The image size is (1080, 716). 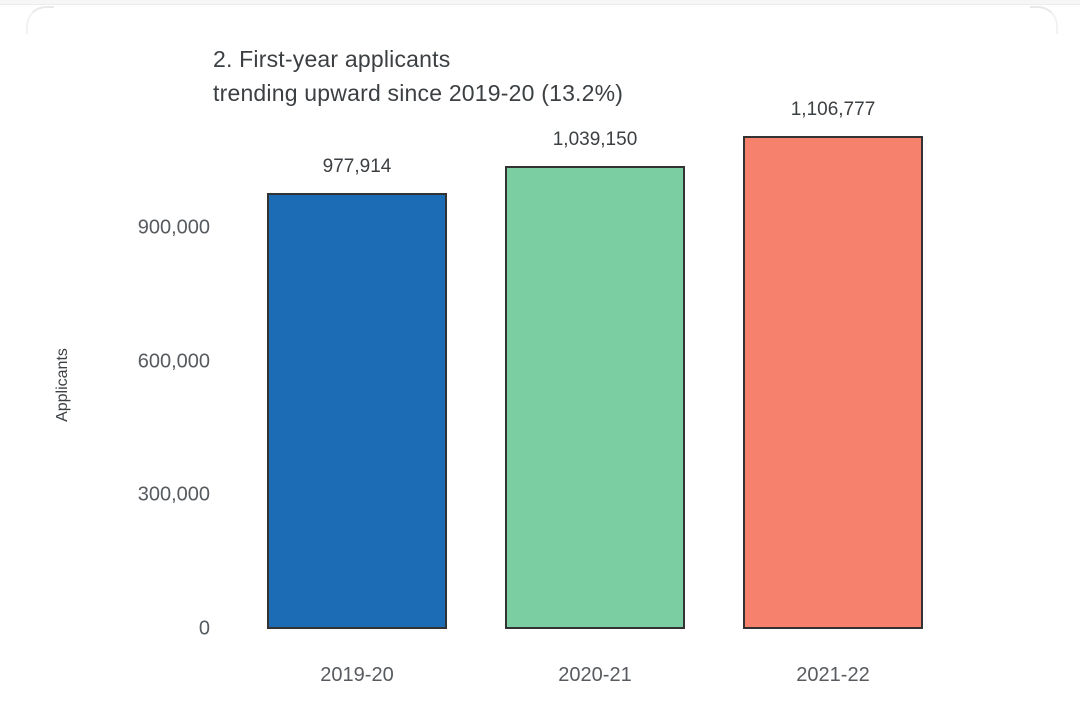 I want to click on x-tick-label: 2021-22, so click(x=833, y=675).